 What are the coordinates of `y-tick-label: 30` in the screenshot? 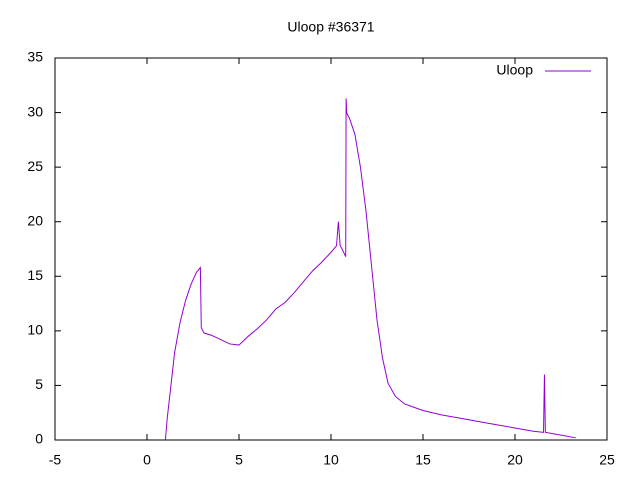 It's located at (35, 111).